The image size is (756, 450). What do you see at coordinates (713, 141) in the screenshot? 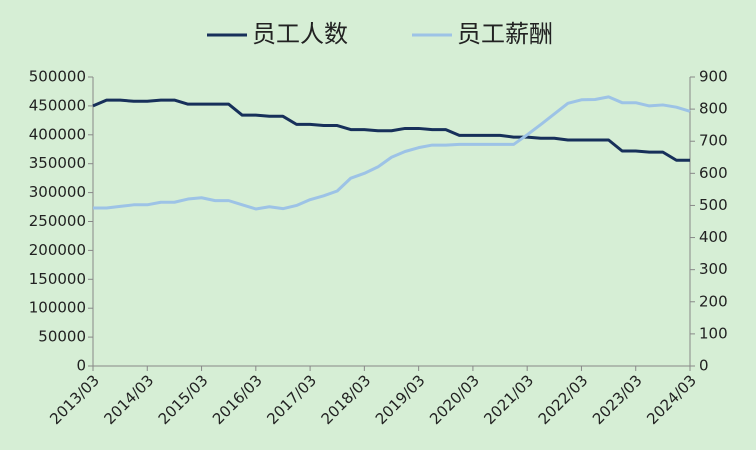
I see `y2-tick-label: 700` at bounding box center [713, 141].